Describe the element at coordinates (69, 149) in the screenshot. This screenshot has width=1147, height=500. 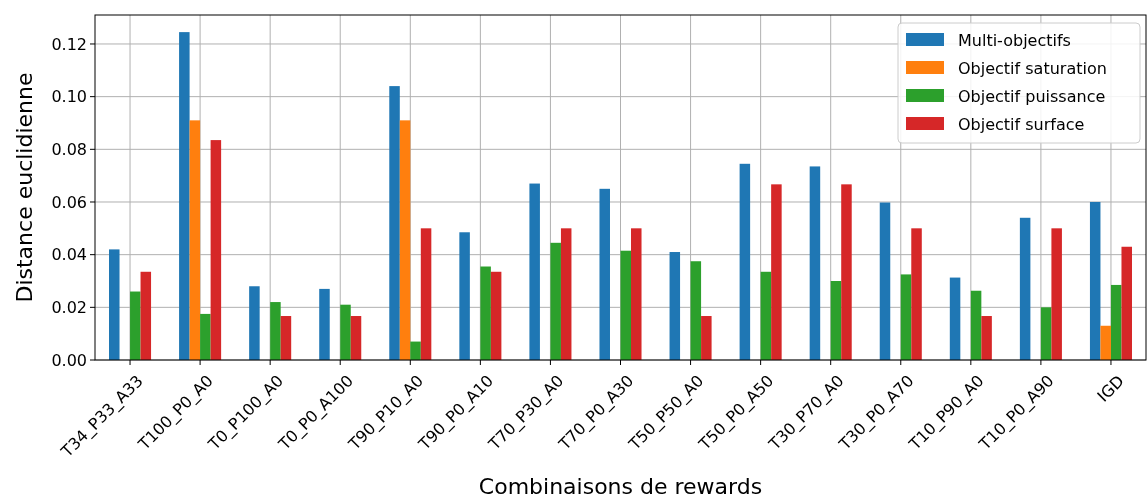
I see `y-tick-label: 0.08` at that location.